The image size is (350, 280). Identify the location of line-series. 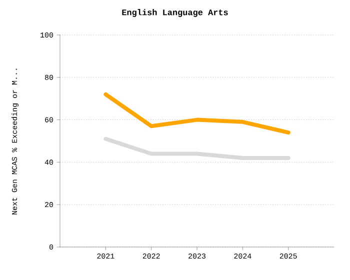
(197, 113).